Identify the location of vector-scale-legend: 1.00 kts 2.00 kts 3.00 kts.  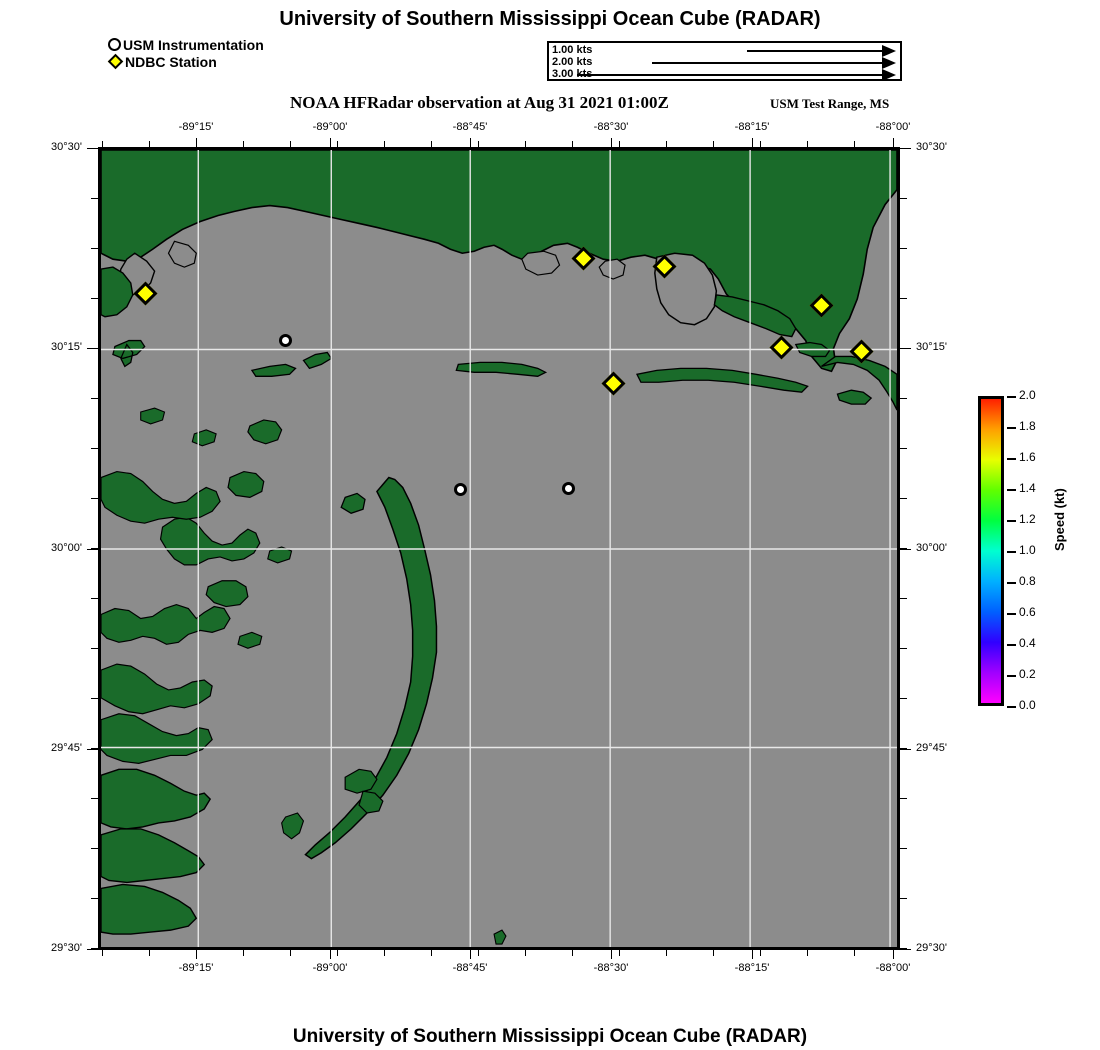
(724, 61).